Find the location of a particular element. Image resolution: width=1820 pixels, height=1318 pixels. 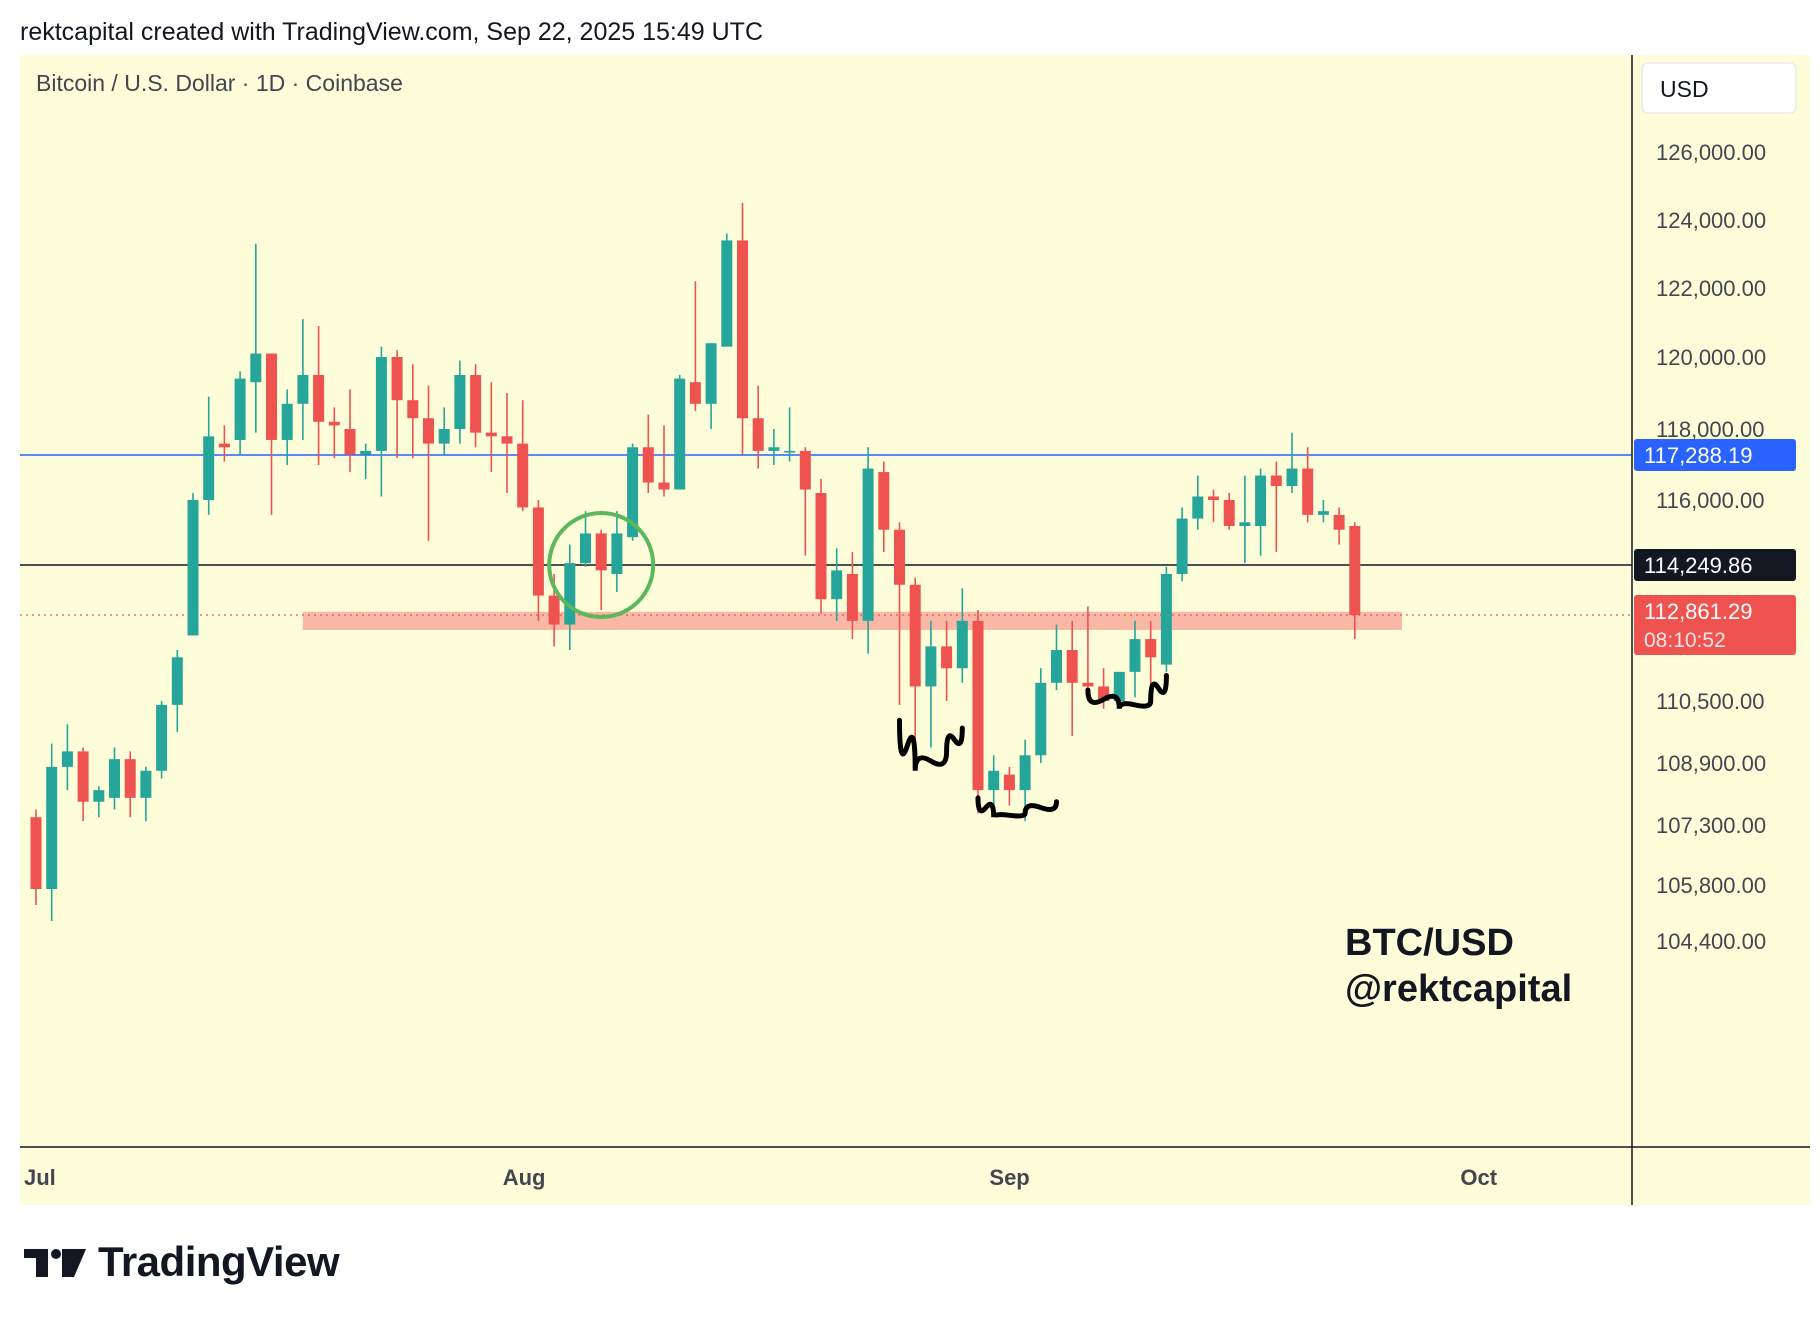

price-tick-label: 104,400.00 is located at coordinates (1711, 941).